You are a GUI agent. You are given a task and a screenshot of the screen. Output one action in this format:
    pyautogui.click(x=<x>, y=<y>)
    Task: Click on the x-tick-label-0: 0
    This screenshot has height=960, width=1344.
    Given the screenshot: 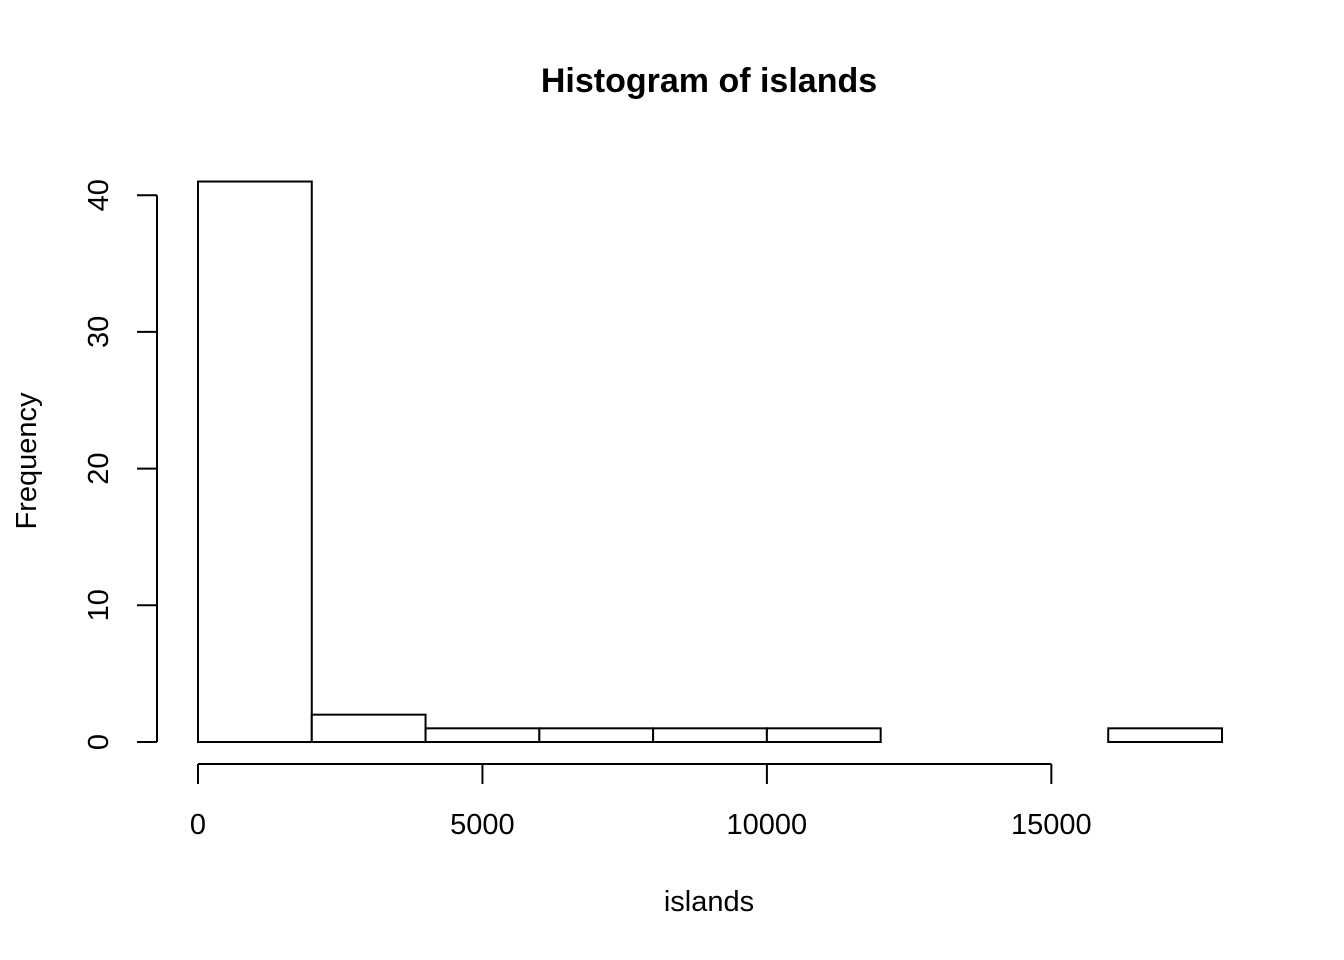 What is the action you would take?
    pyautogui.click(x=198, y=825)
    